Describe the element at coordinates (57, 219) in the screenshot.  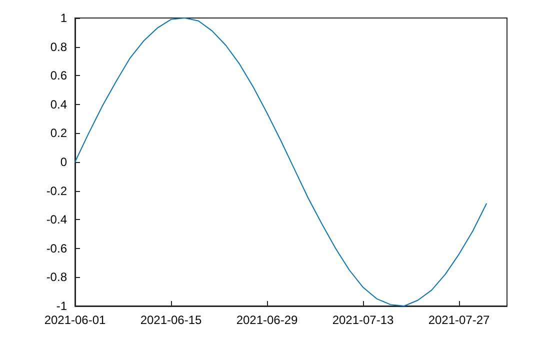
I see `y-tick-label: -0.4` at that location.